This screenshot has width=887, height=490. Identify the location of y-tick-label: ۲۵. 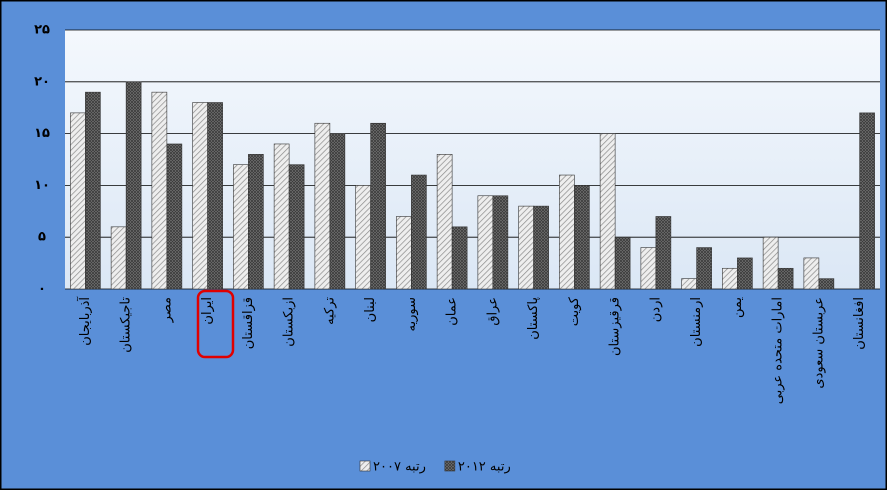
(42, 30).